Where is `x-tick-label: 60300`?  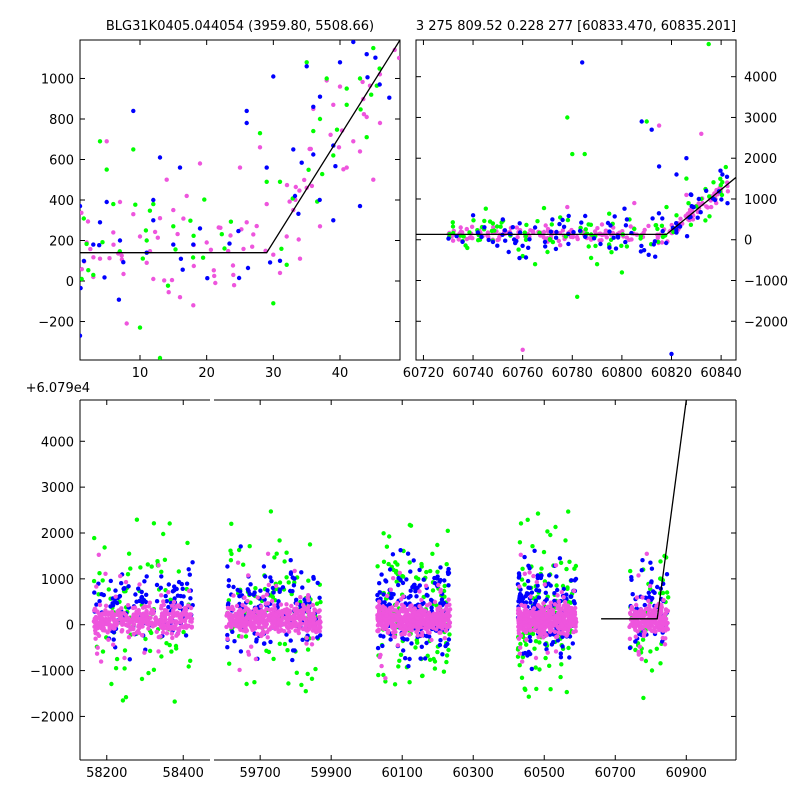 x-tick-label: 60300 is located at coordinates (473, 773).